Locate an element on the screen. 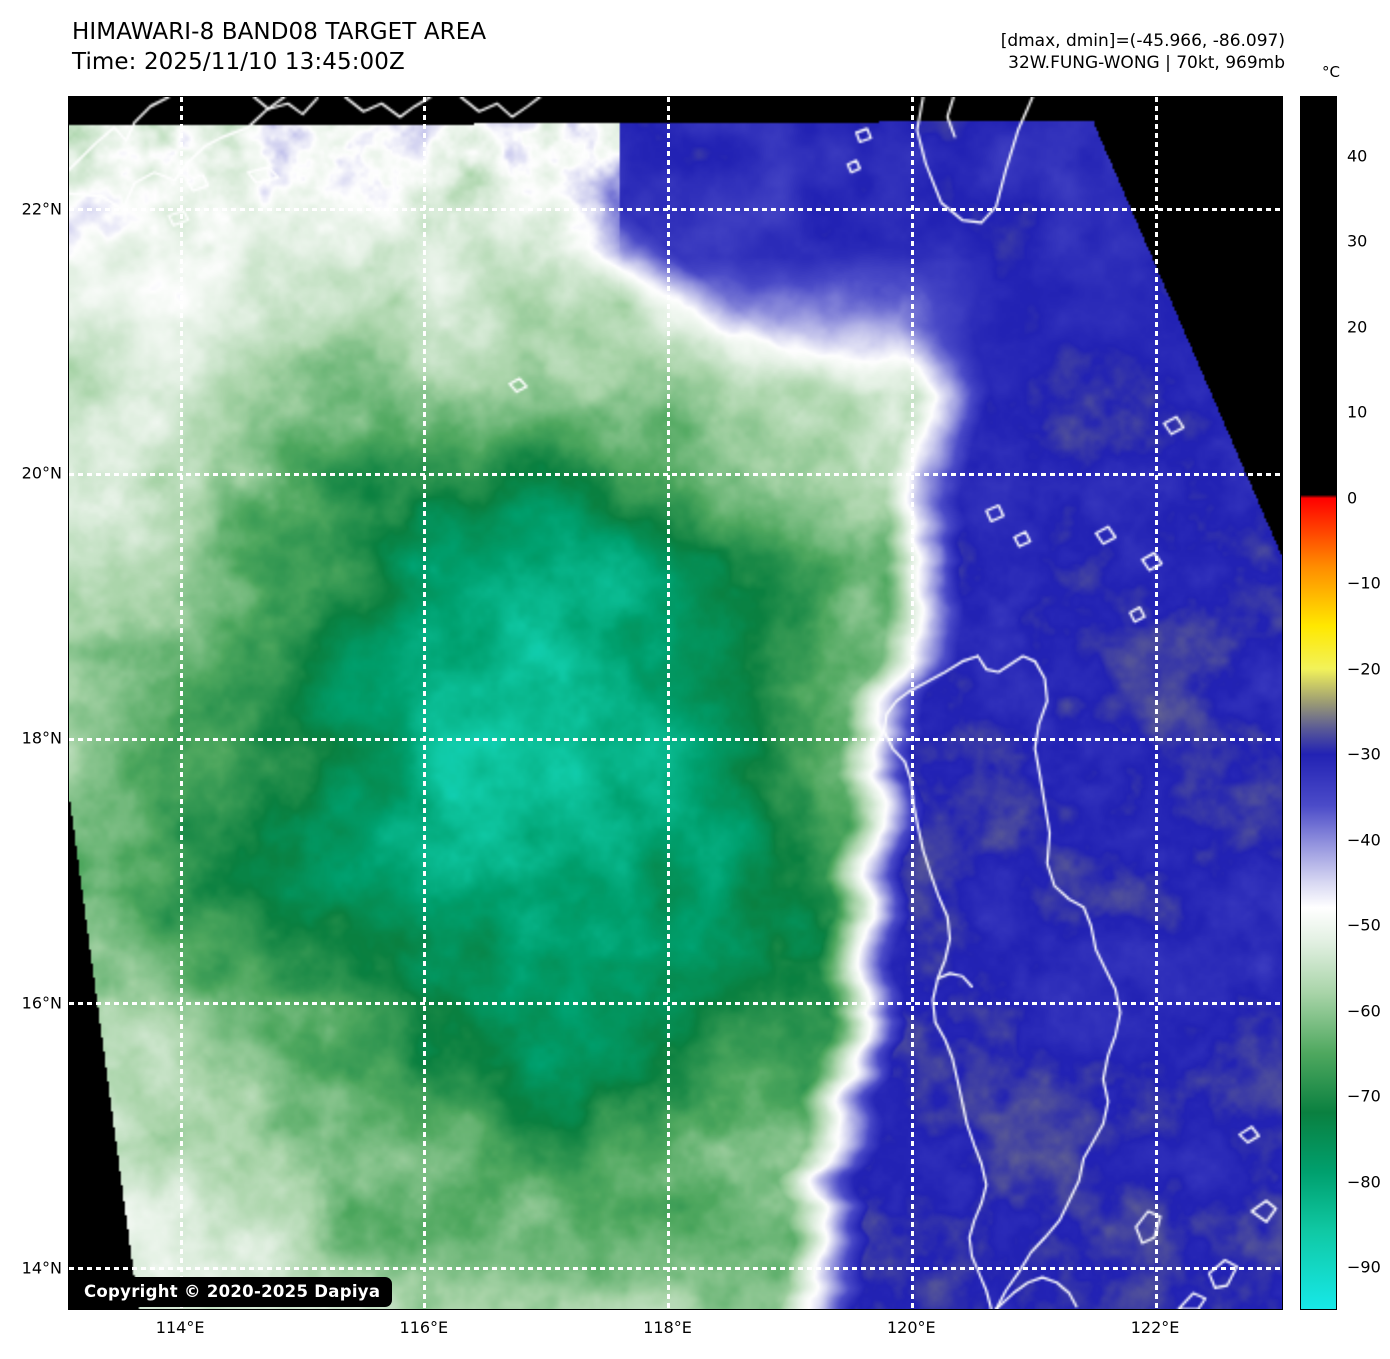 This screenshot has width=1390, height=1359. colorbar-tick-30: 30 is located at coordinates (1357, 241).